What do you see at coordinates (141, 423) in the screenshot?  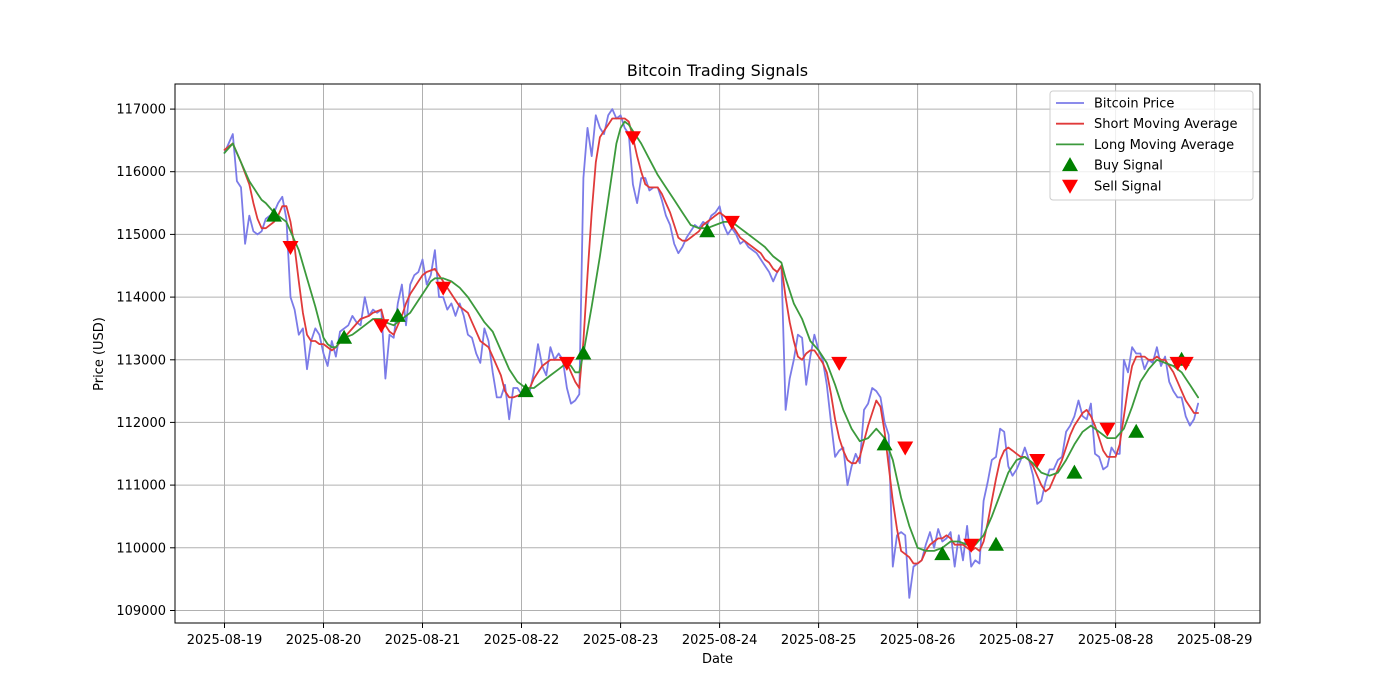 I see `y-tick-label: 112000` at bounding box center [141, 423].